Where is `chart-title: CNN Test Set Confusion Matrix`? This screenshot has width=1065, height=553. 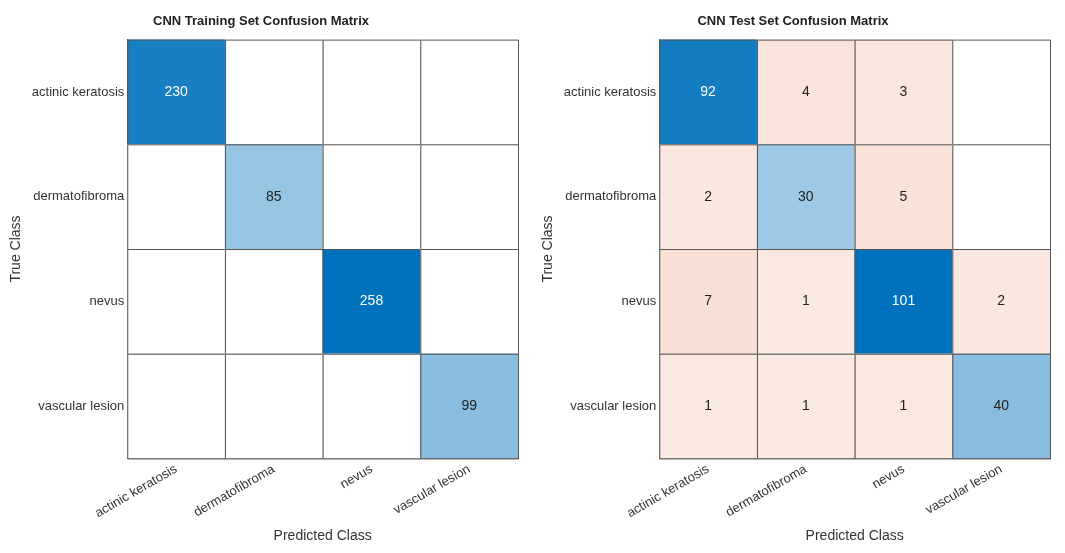
chart-title: CNN Test Set Confusion Matrix is located at coordinates (793, 21).